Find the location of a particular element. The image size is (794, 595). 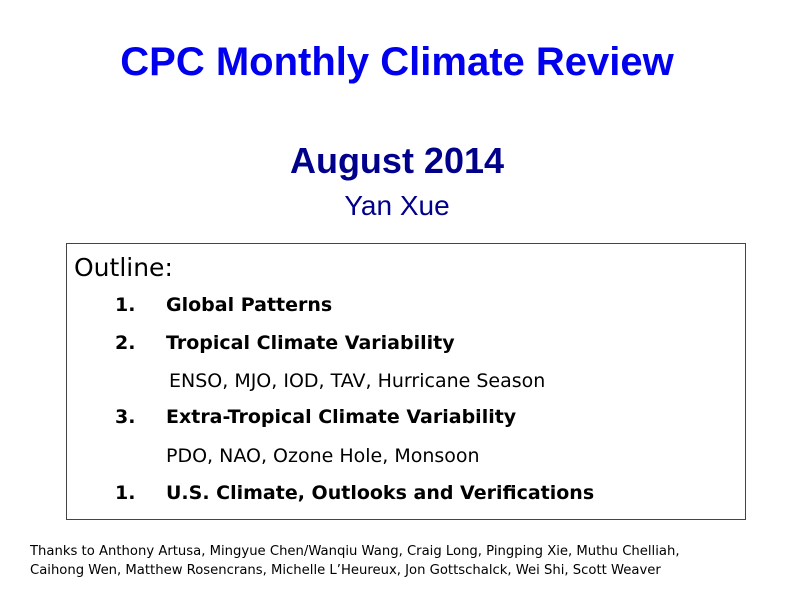

outline-item-number: 3. is located at coordinates (125, 417).